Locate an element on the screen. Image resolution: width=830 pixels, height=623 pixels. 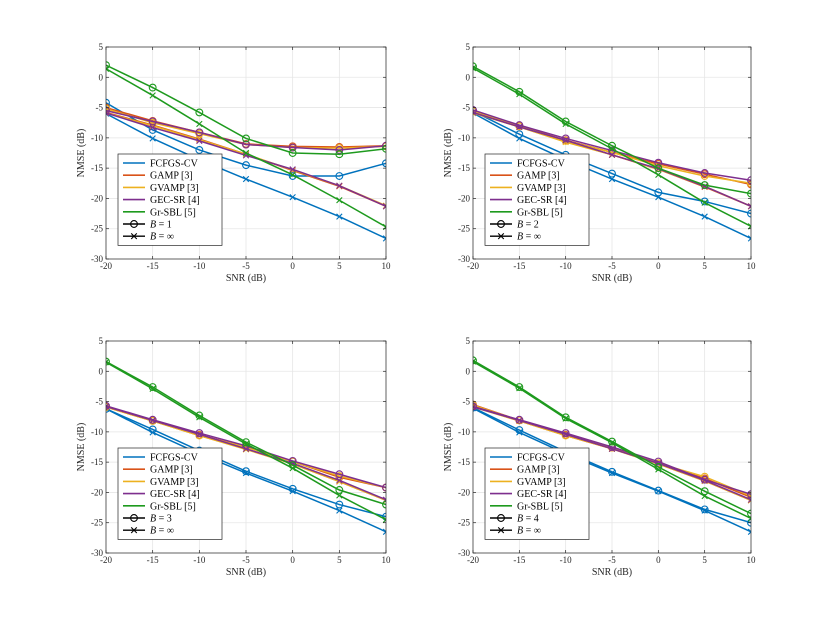
legend-label: FCFGS-CV is located at coordinates (541, 458).